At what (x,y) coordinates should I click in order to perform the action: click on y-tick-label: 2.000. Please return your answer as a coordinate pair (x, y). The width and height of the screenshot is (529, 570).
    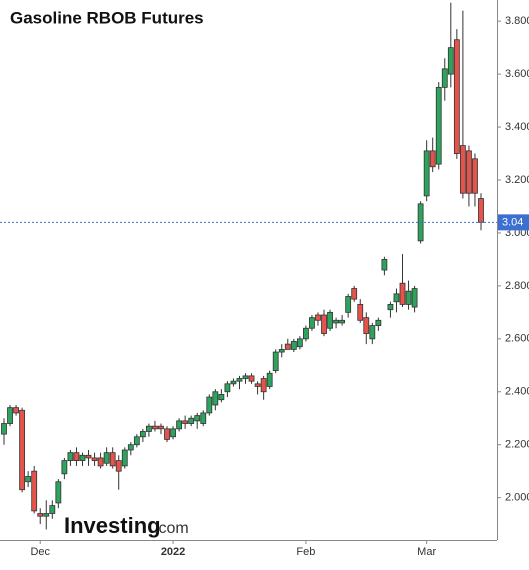
    Looking at the image, I should click on (517, 498).